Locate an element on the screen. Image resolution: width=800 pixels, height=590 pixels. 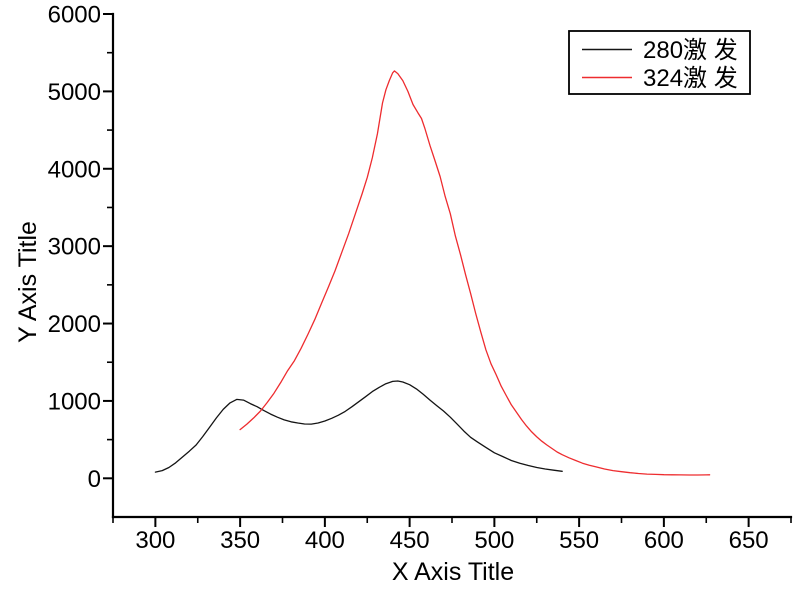
y-tick-label: 5000 is located at coordinates (74, 92).